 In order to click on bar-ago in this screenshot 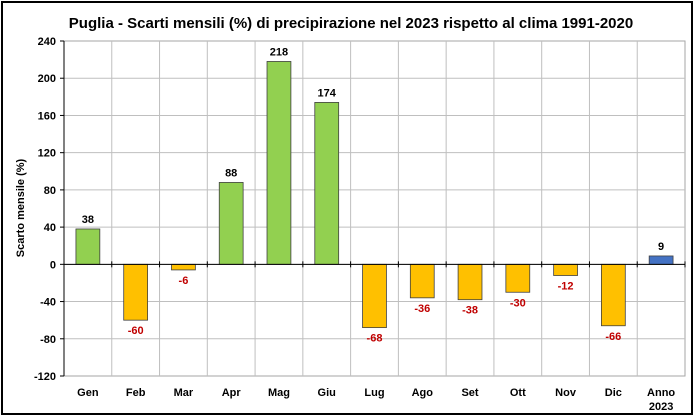, I will do `click(422, 281)`.